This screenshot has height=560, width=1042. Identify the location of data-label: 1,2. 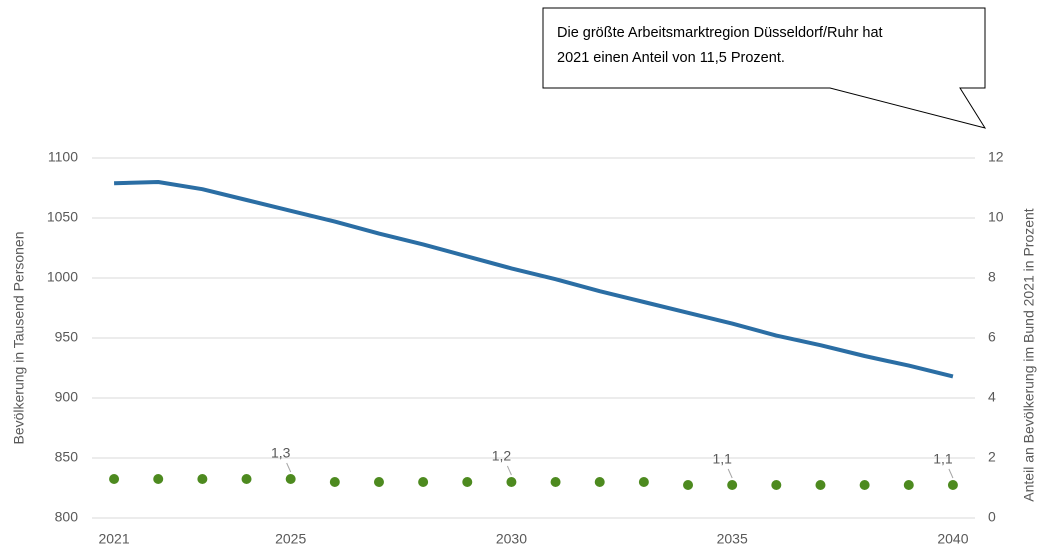
(502, 456).